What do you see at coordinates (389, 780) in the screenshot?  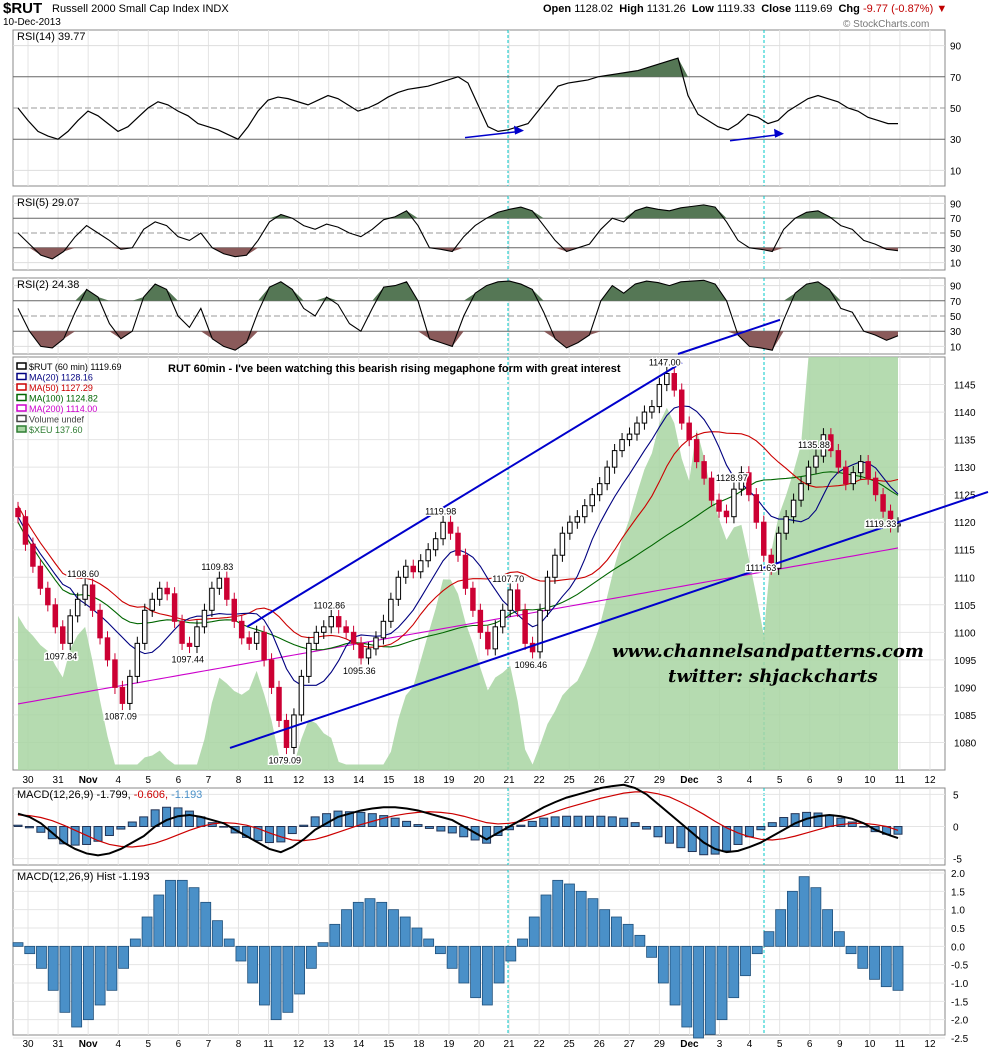 I see `x-tick-label: 15` at bounding box center [389, 780].